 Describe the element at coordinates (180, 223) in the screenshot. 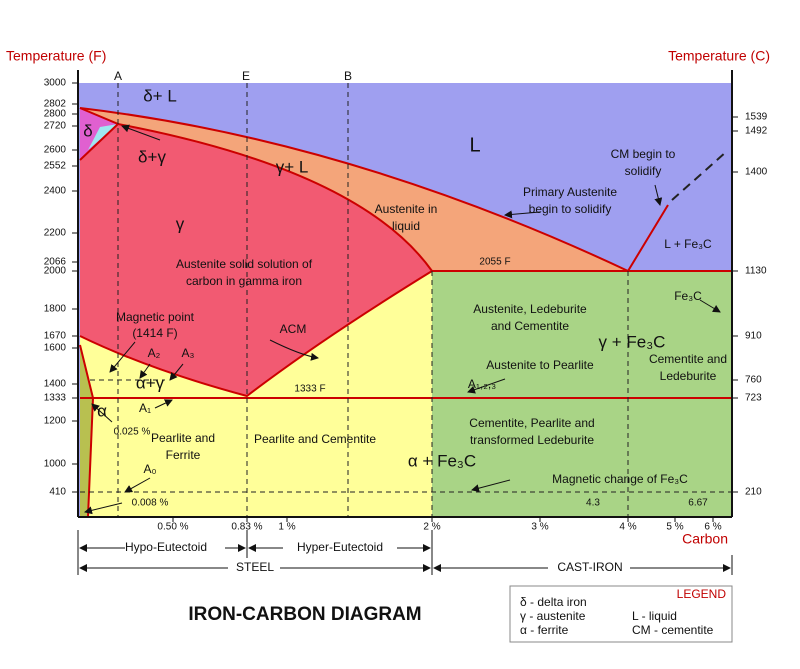

I see `phase: γ` at that location.